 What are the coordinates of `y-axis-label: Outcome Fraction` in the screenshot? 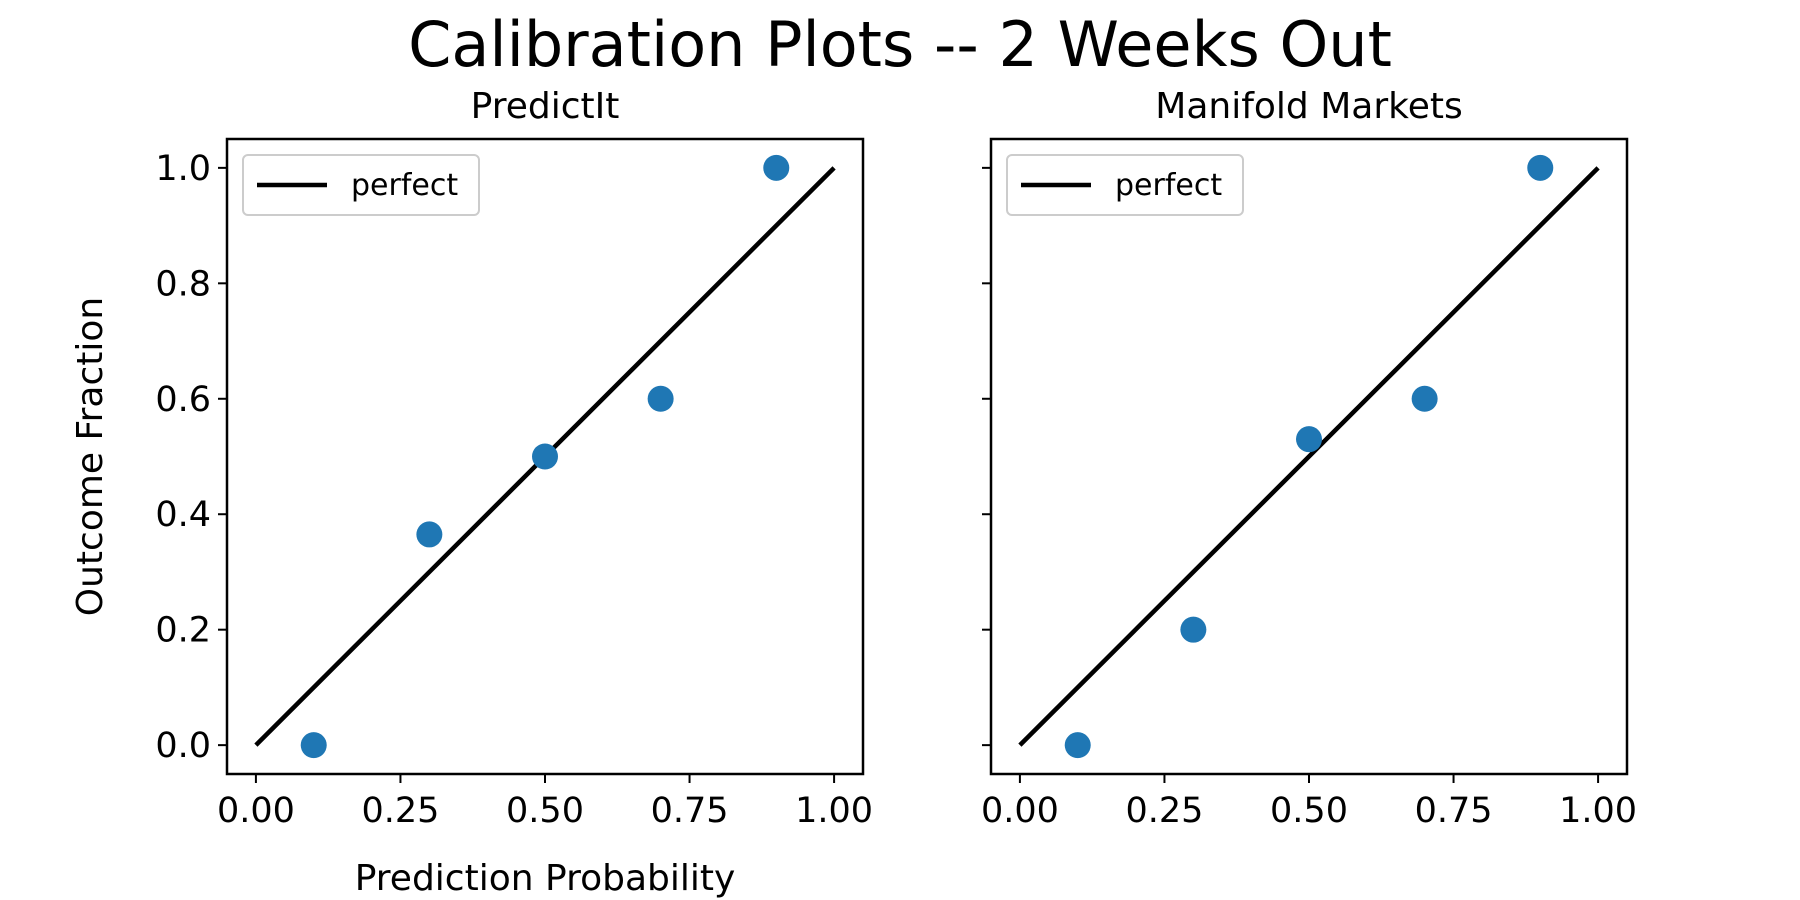 It's located at (90, 456).